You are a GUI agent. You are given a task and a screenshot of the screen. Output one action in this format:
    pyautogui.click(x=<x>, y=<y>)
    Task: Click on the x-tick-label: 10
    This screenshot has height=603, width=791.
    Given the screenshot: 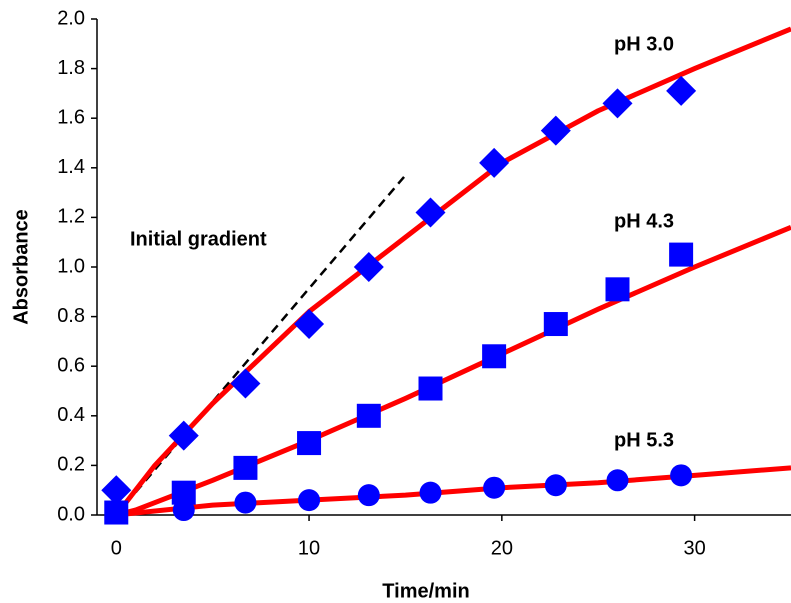 What is the action you would take?
    pyautogui.click(x=309, y=548)
    